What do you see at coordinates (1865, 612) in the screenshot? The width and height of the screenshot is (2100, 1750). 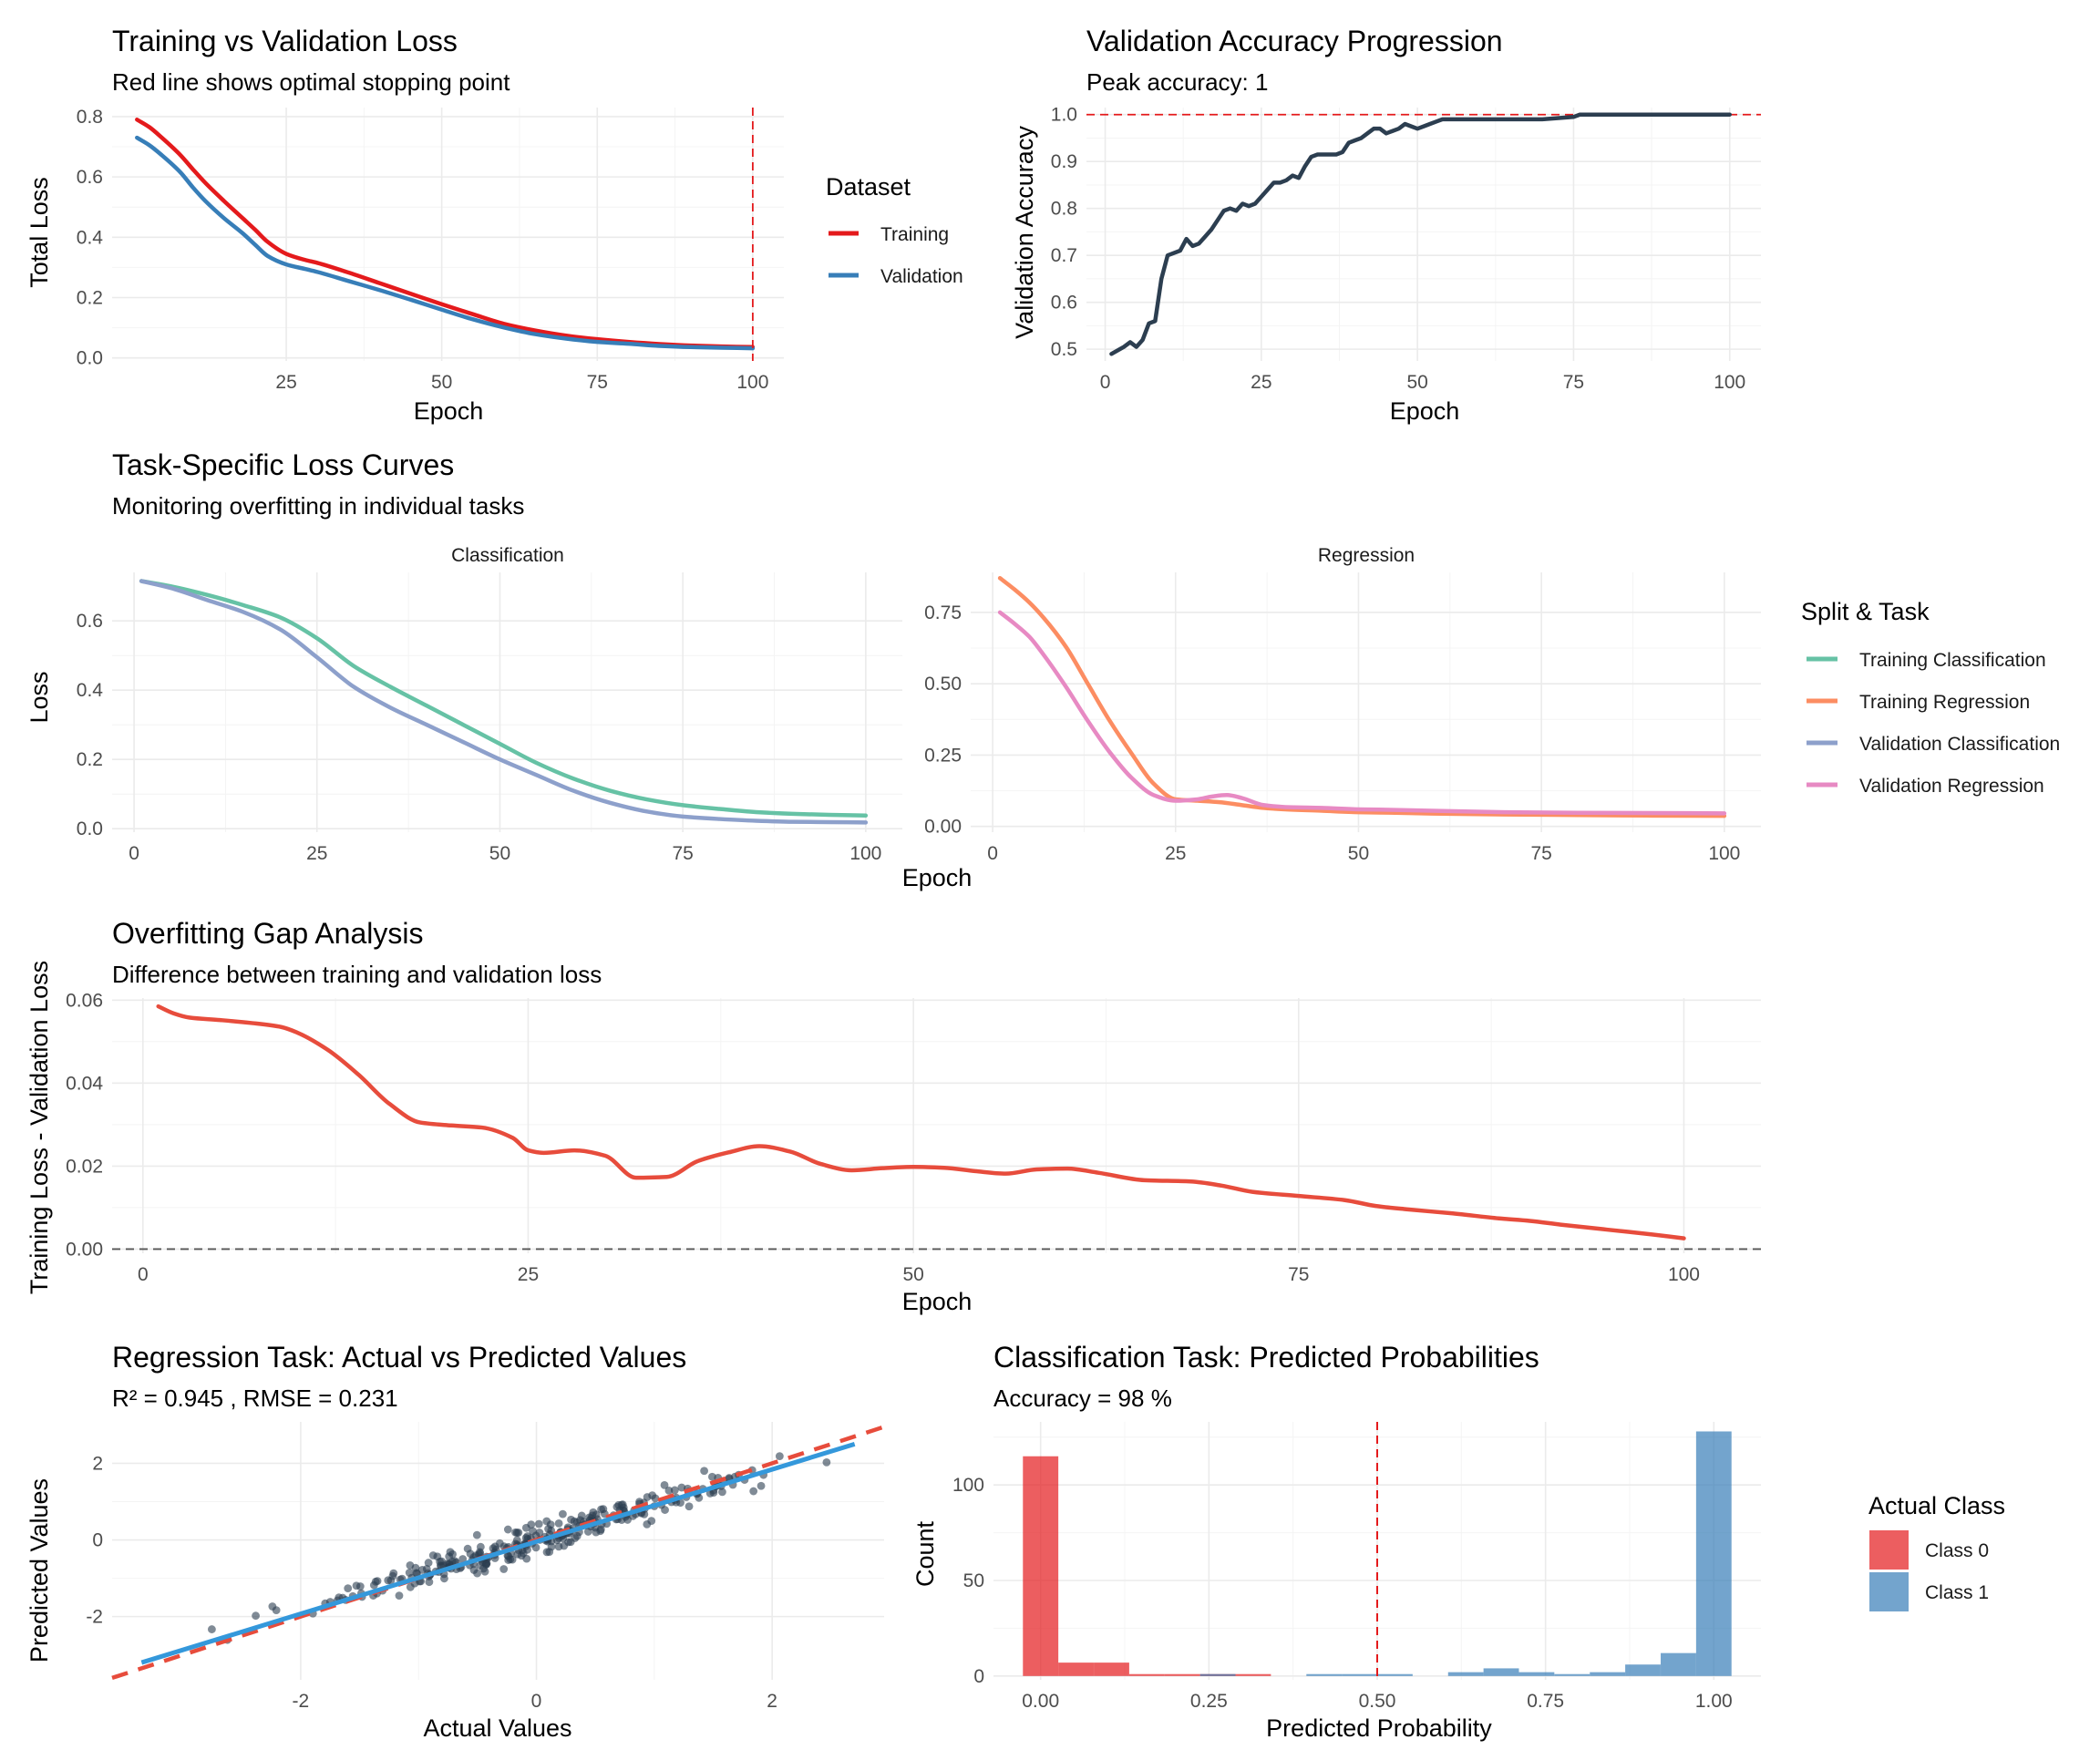 I see `task-legend-title: Split & Task` at bounding box center [1865, 612].